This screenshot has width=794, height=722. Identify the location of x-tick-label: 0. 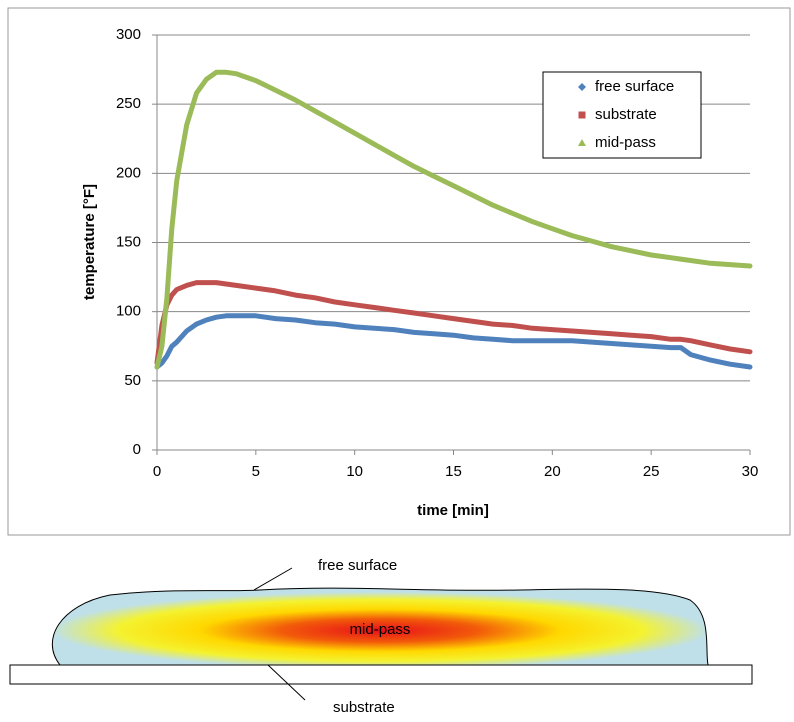
(157, 471).